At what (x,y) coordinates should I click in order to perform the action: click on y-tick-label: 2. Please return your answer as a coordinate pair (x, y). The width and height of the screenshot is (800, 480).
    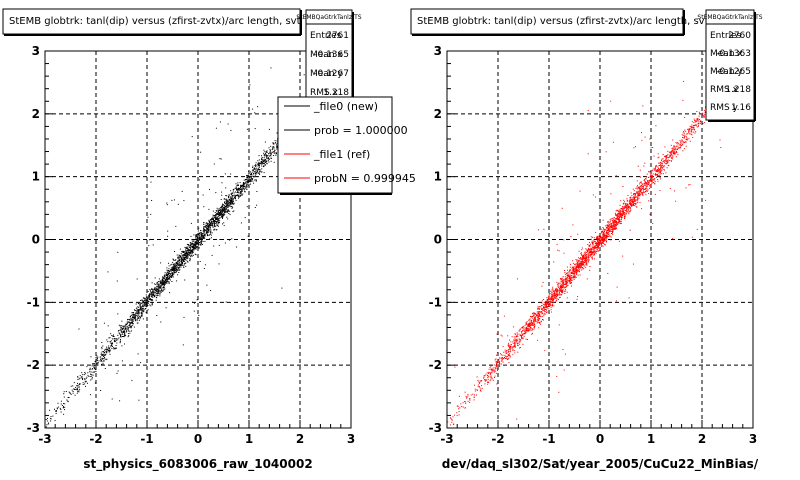
    Looking at the image, I should click on (36, 114).